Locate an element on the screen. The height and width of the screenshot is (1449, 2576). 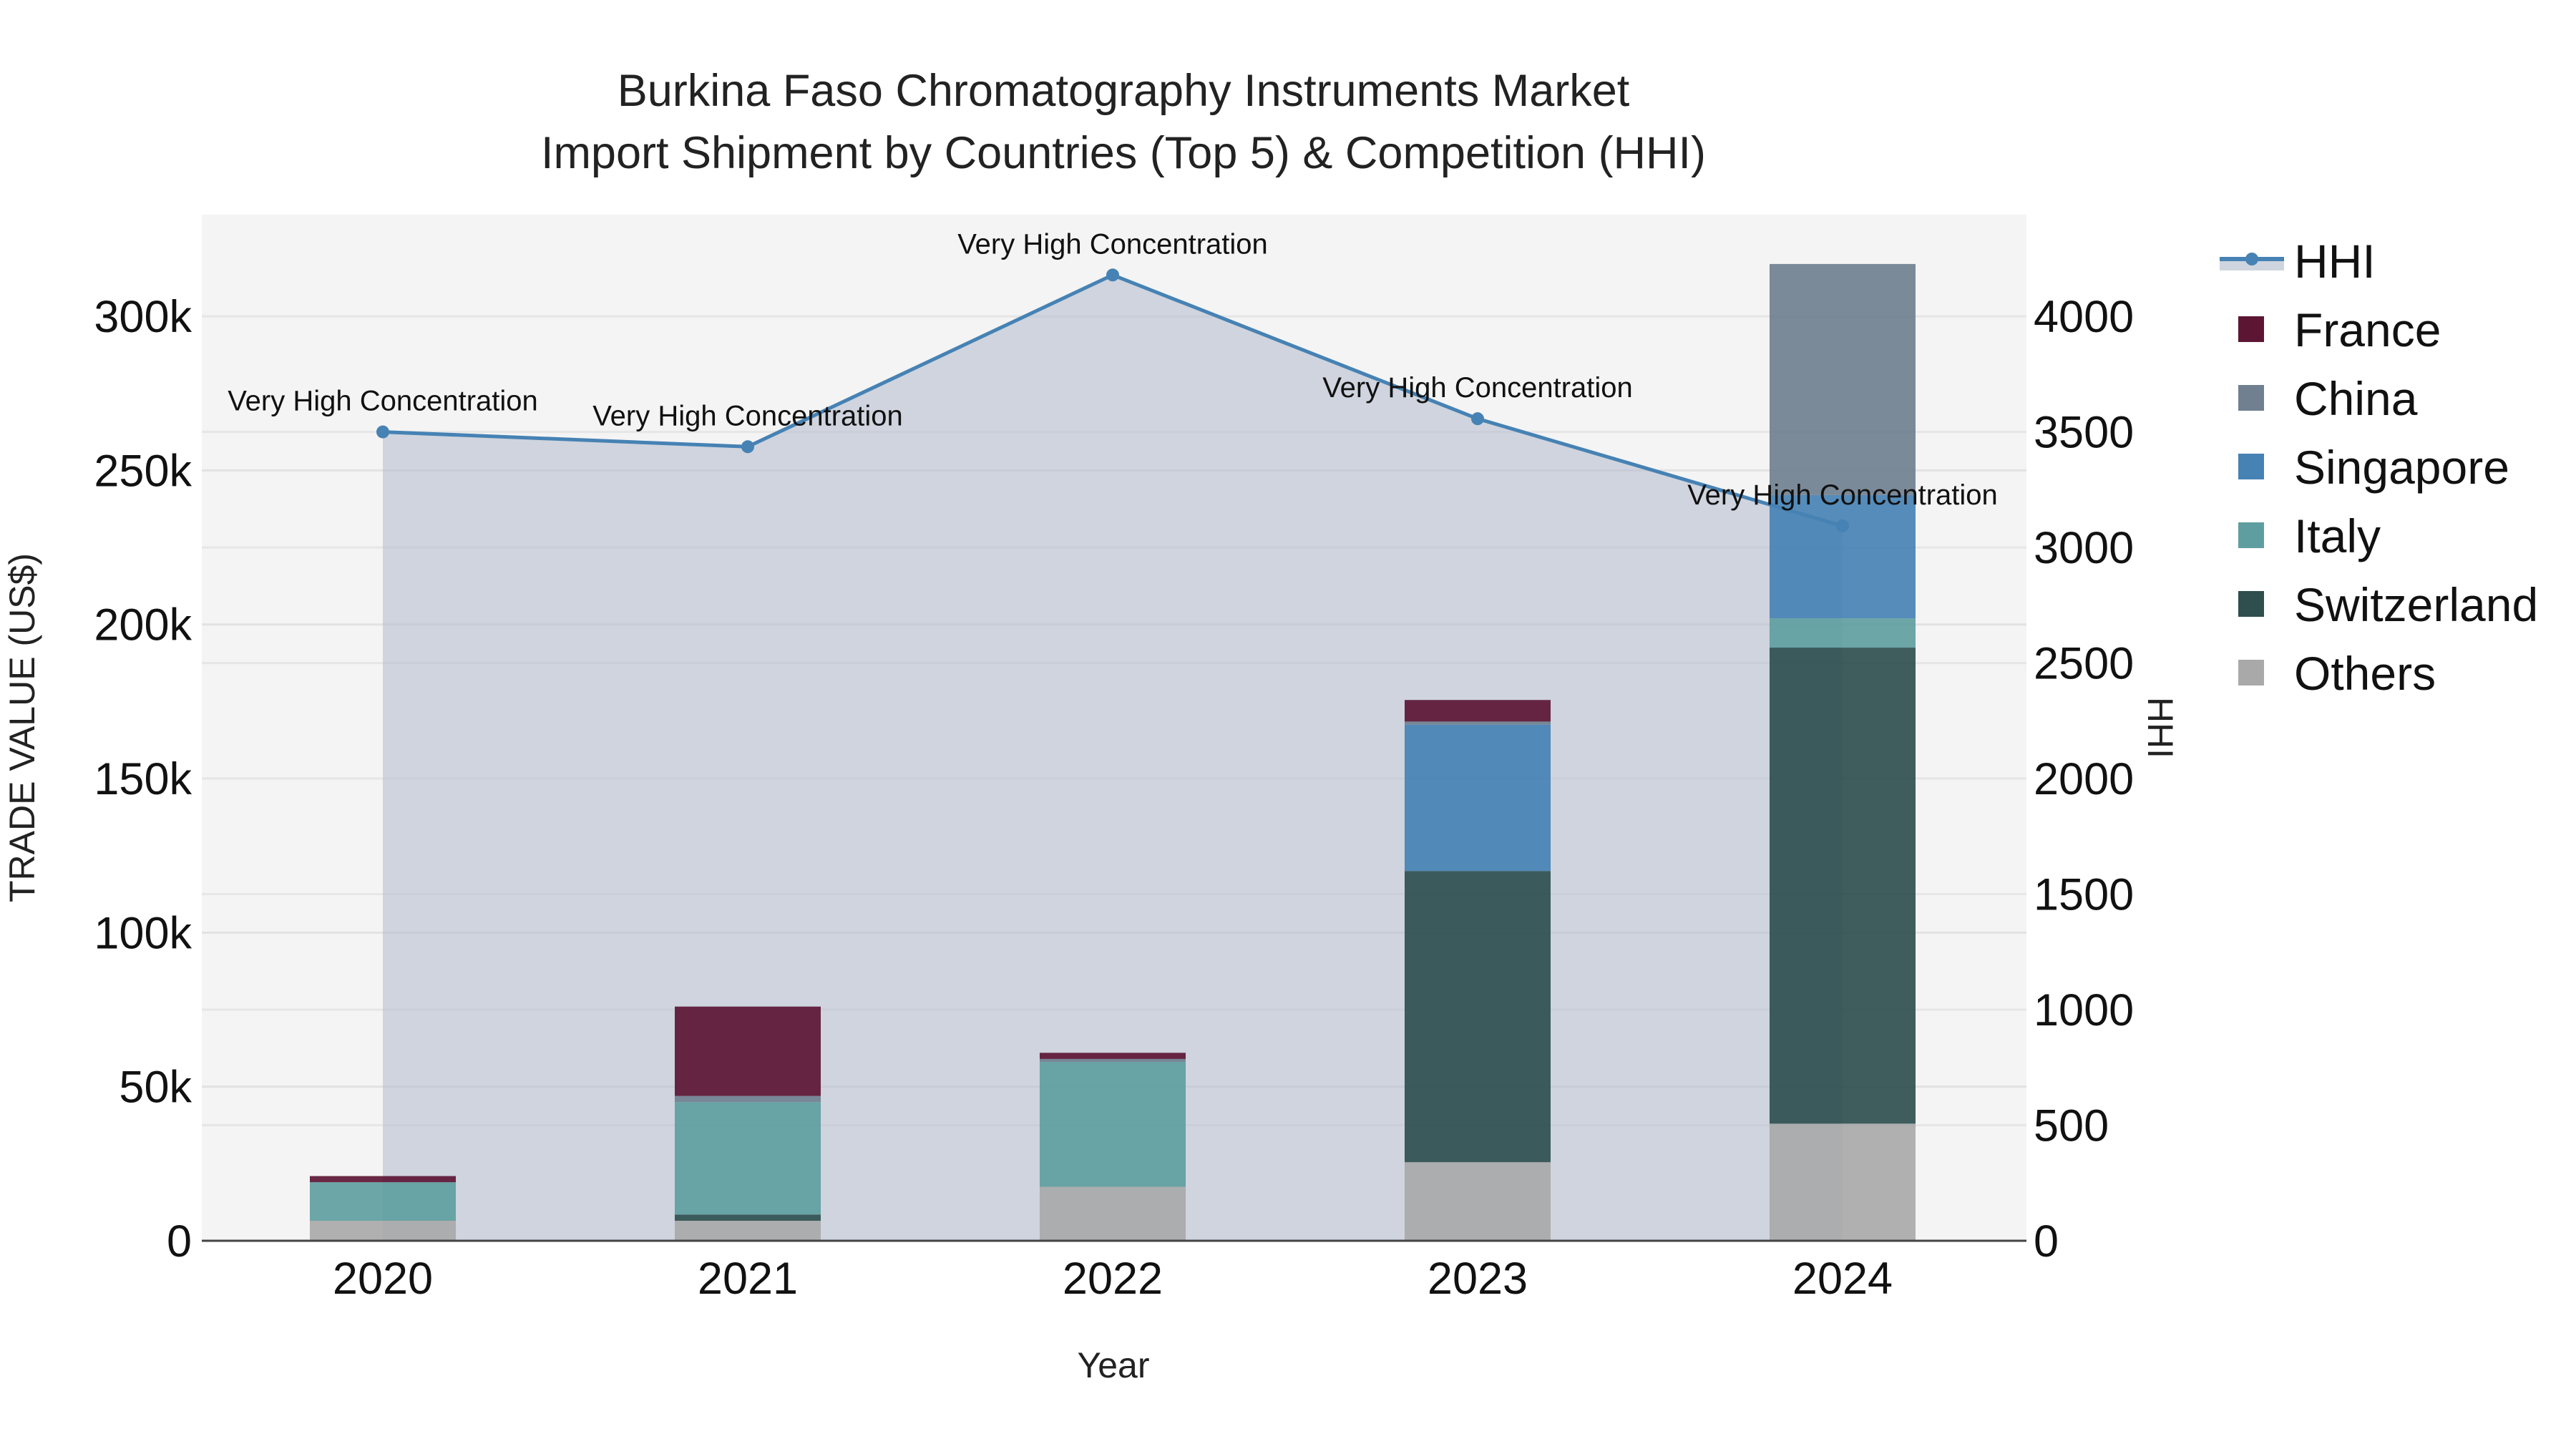
legend-item-singapore: Singapore is located at coordinates (2373, 467).